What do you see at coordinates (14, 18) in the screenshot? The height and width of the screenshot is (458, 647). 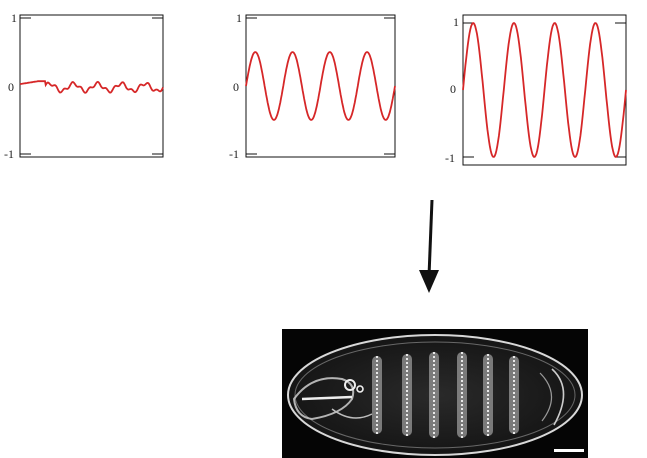 I see `panel-1-tick-label-top: 1` at bounding box center [14, 18].